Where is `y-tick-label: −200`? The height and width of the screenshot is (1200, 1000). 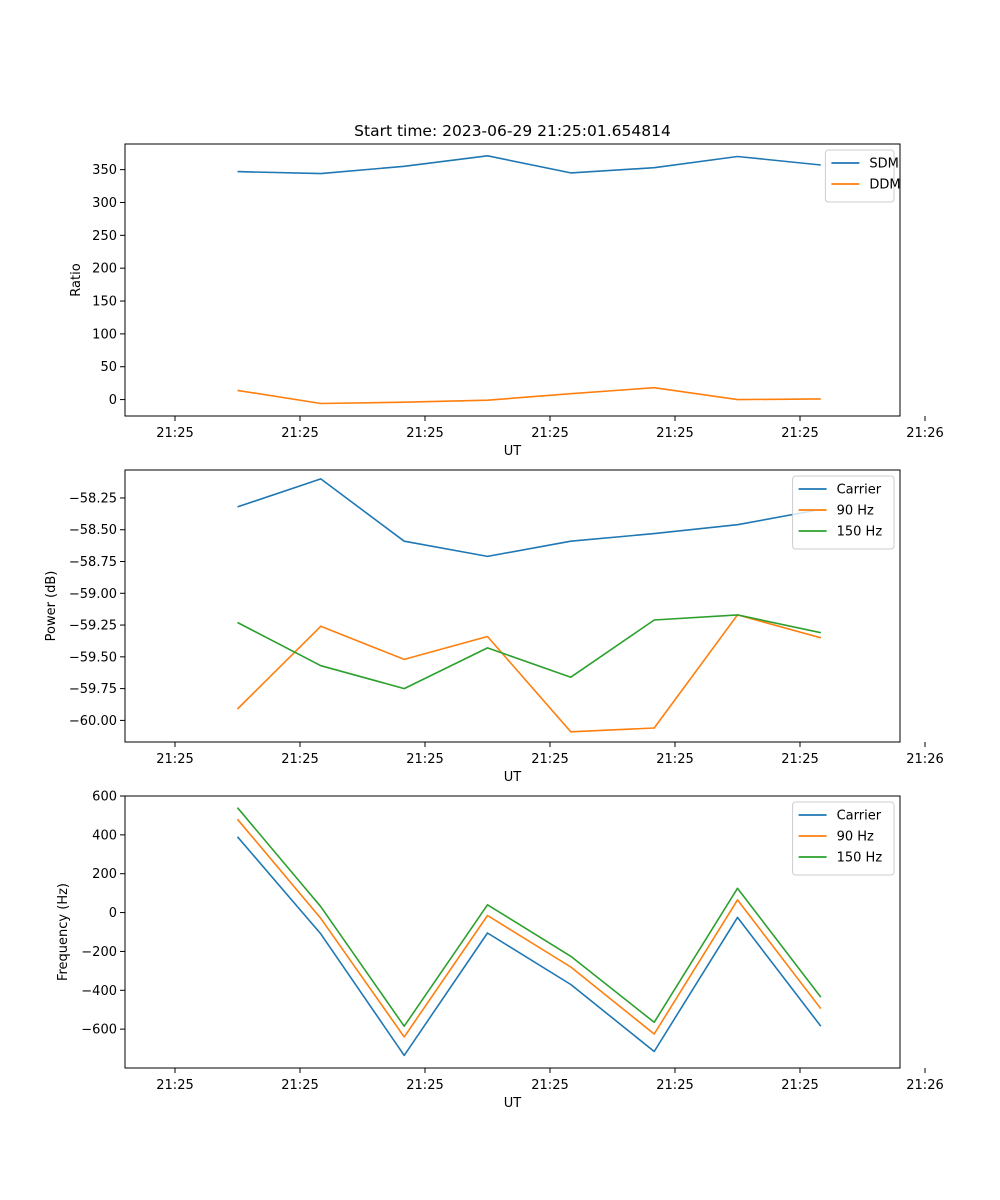 y-tick-label: −200 is located at coordinates (99, 952).